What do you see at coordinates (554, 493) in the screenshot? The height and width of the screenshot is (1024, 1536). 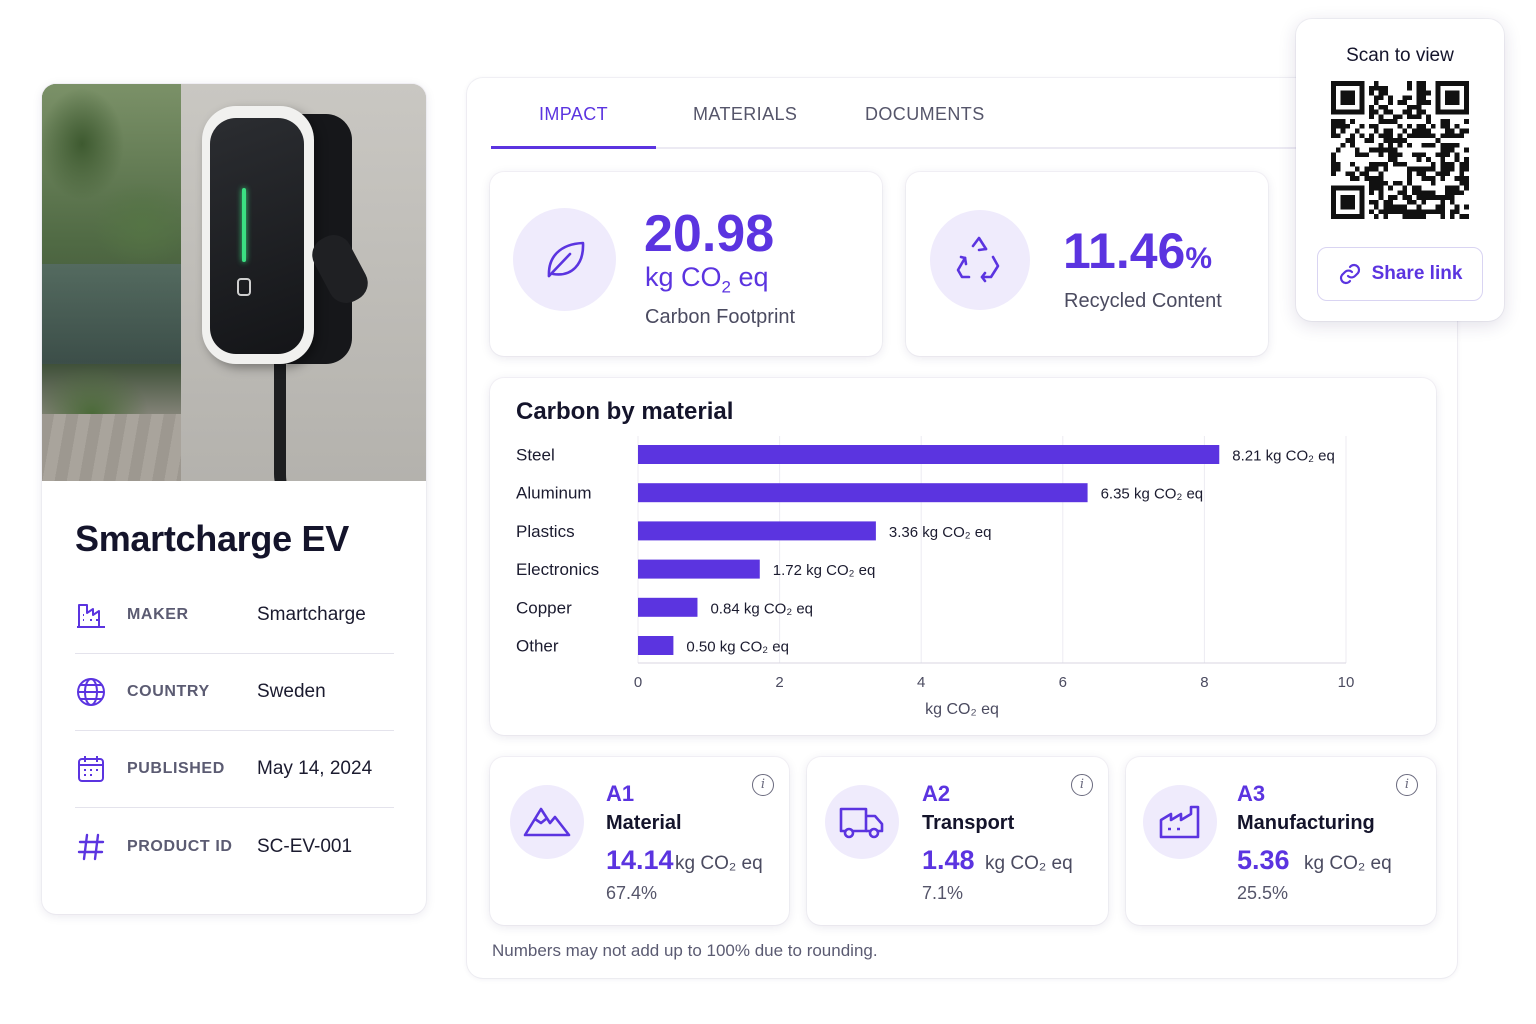 I see `category-label: Aluminum` at bounding box center [554, 493].